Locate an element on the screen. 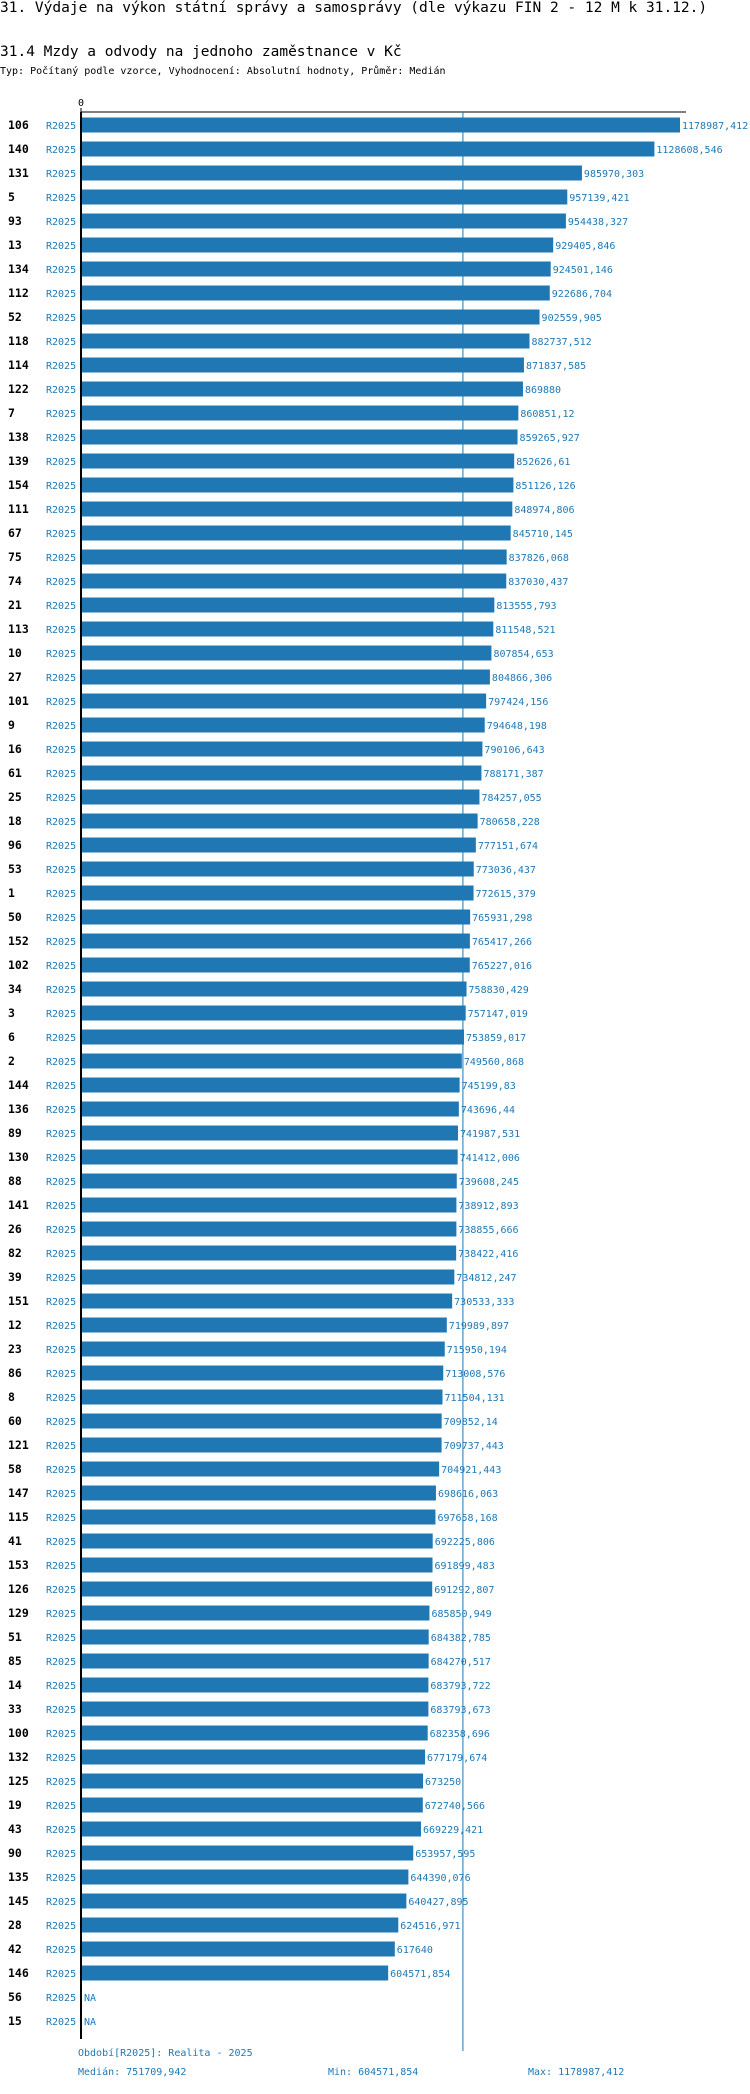 Image resolution: width=750 pixels, height=2094 pixels. data-label: 765417,266 is located at coordinates (502, 942).